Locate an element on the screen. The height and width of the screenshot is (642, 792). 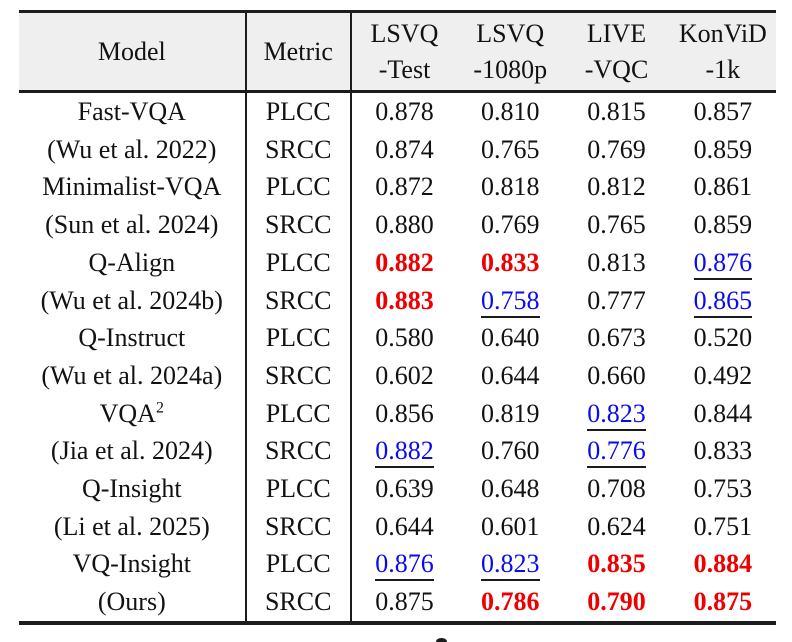
value-cell: 0.861 is located at coordinates (723, 187).